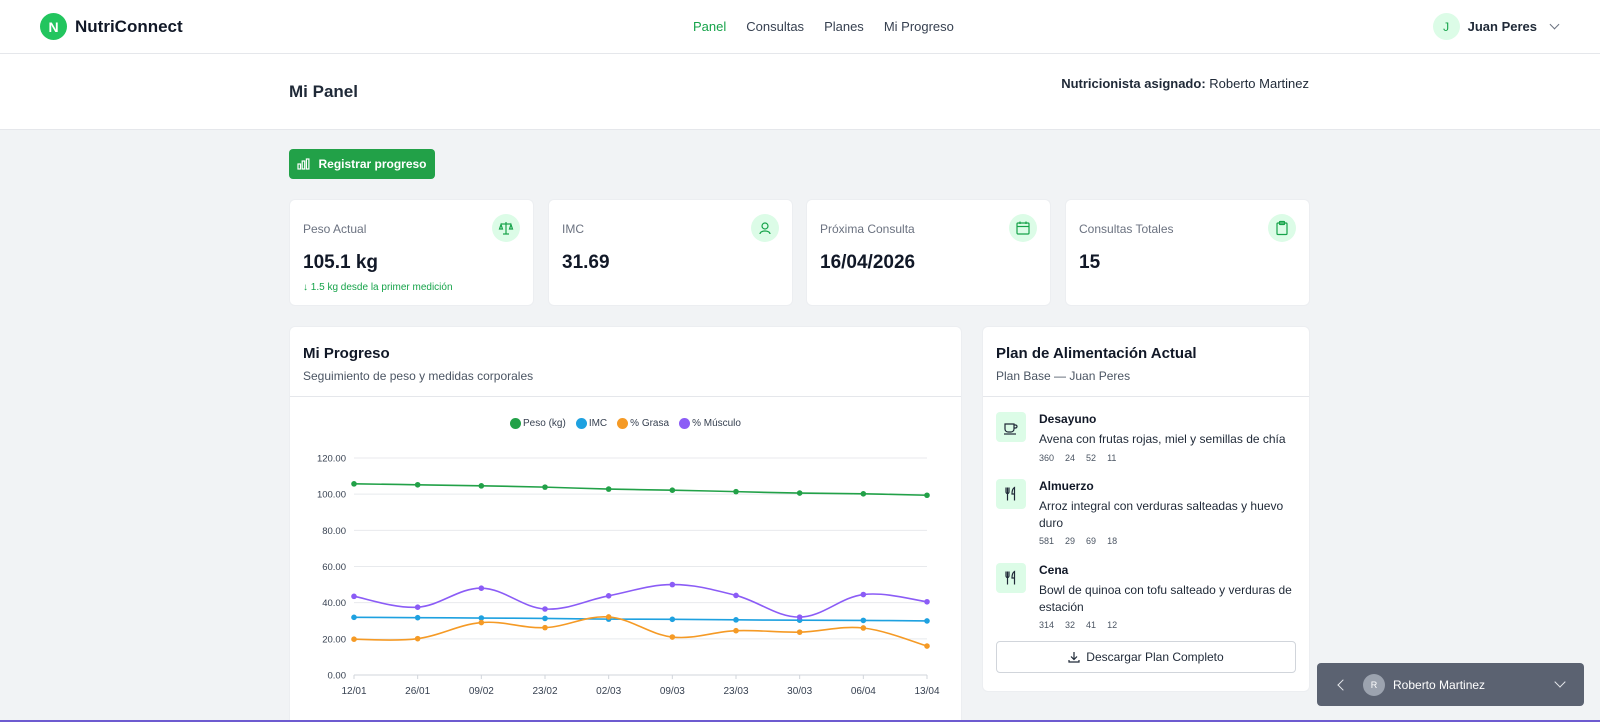 The image size is (1600, 722). What do you see at coordinates (353, 691) in the screenshot?
I see `x-tick-label: 12/01` at bounding box center [353, 691].